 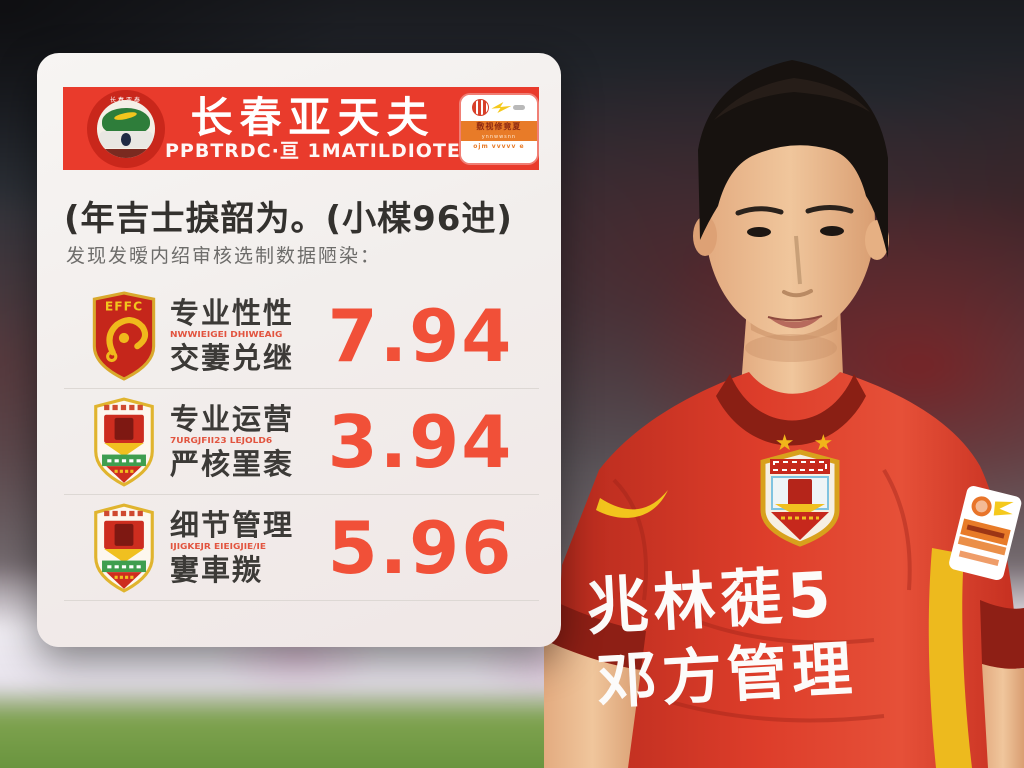 What do you see at coordinates (313, 150) in the screenshot?
I see `club-name-latin: PPBTRDC·亘 1MATILDIOTE` at bounding box center [313, 150].